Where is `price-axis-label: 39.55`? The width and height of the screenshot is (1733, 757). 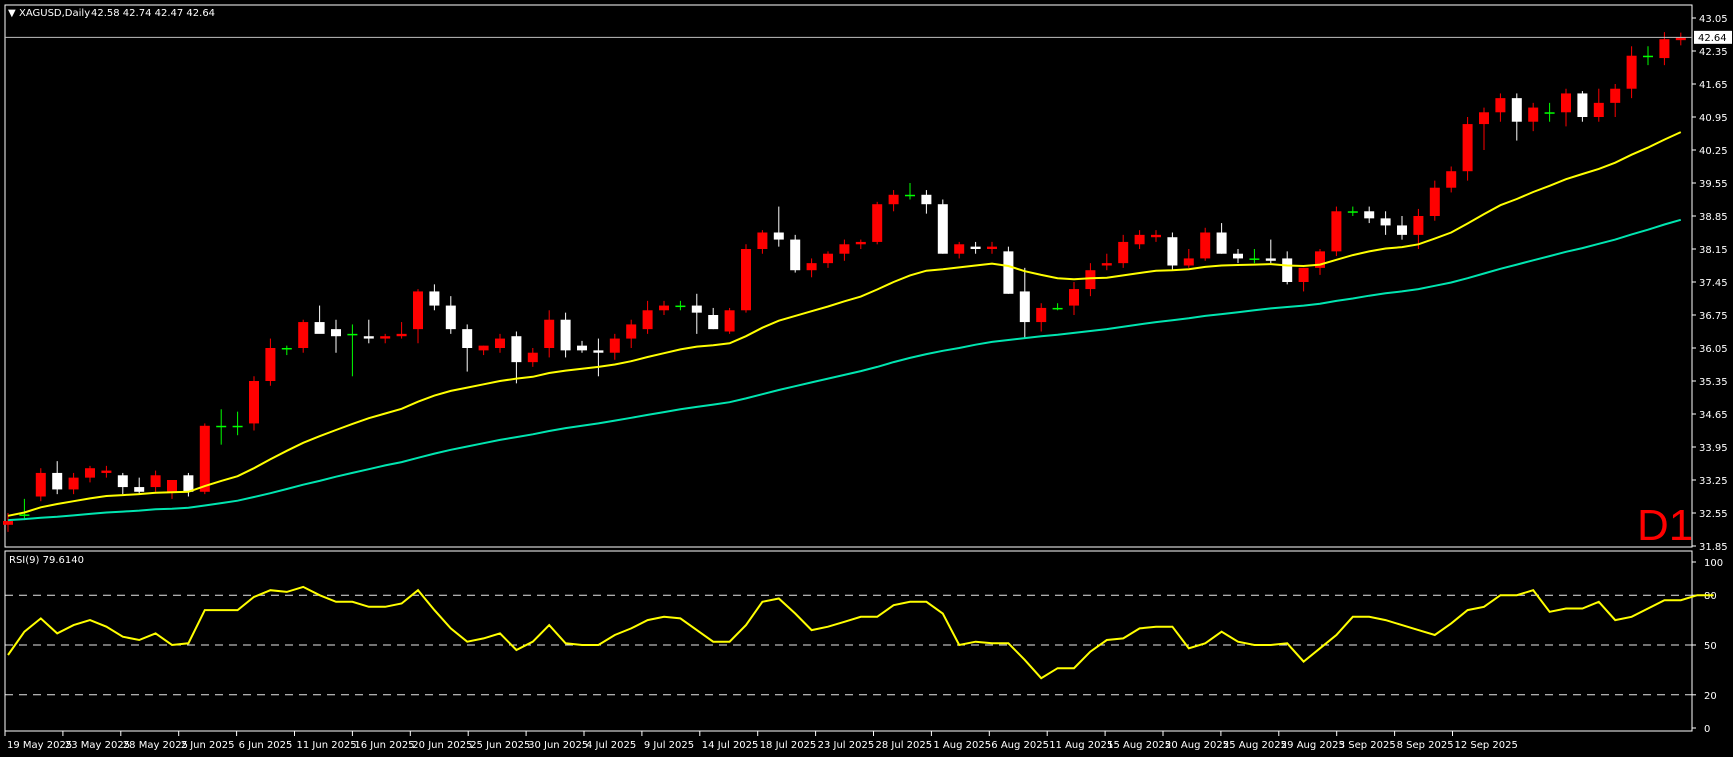
price-axis-label: 39.55 is located at coordinates (1713, 184).